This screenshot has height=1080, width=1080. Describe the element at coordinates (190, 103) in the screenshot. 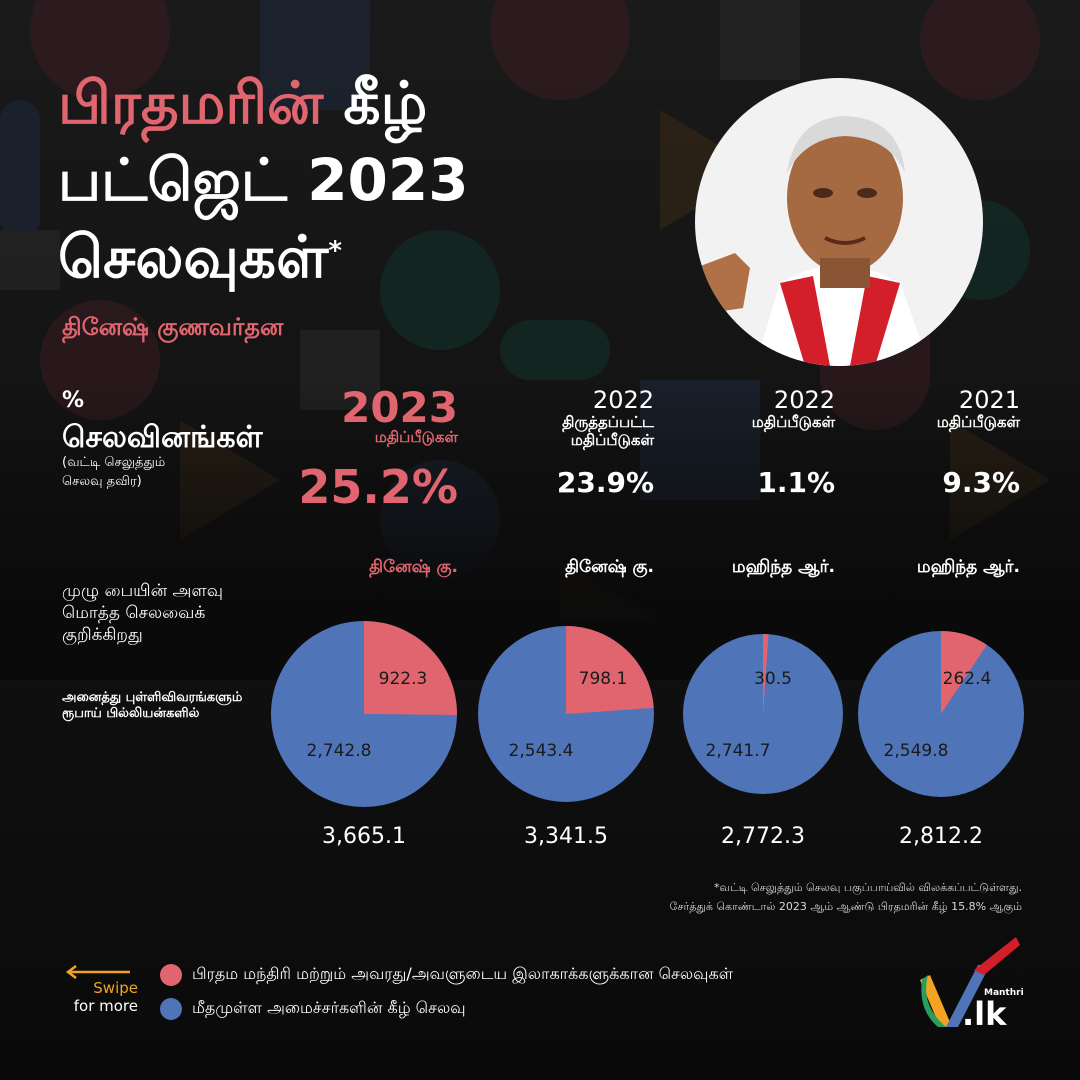

I see `title-accent-word: பிரதமரின்` at that location.